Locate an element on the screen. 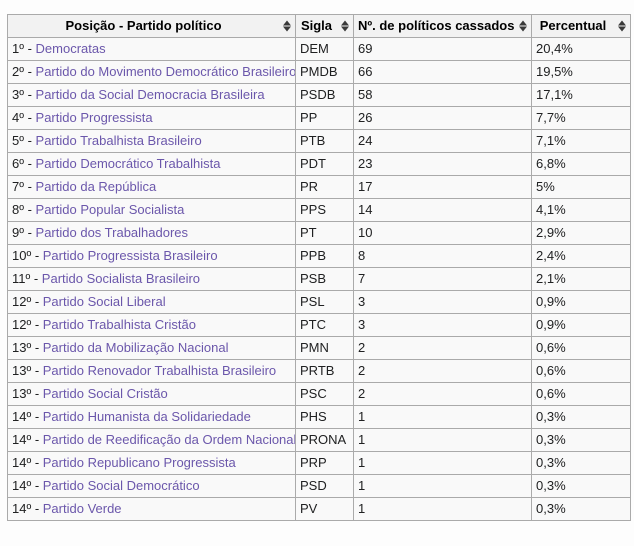 The image size is (634, 546). party-link: Partido Progressista Brasileiro is located at coordinates (130, 255).